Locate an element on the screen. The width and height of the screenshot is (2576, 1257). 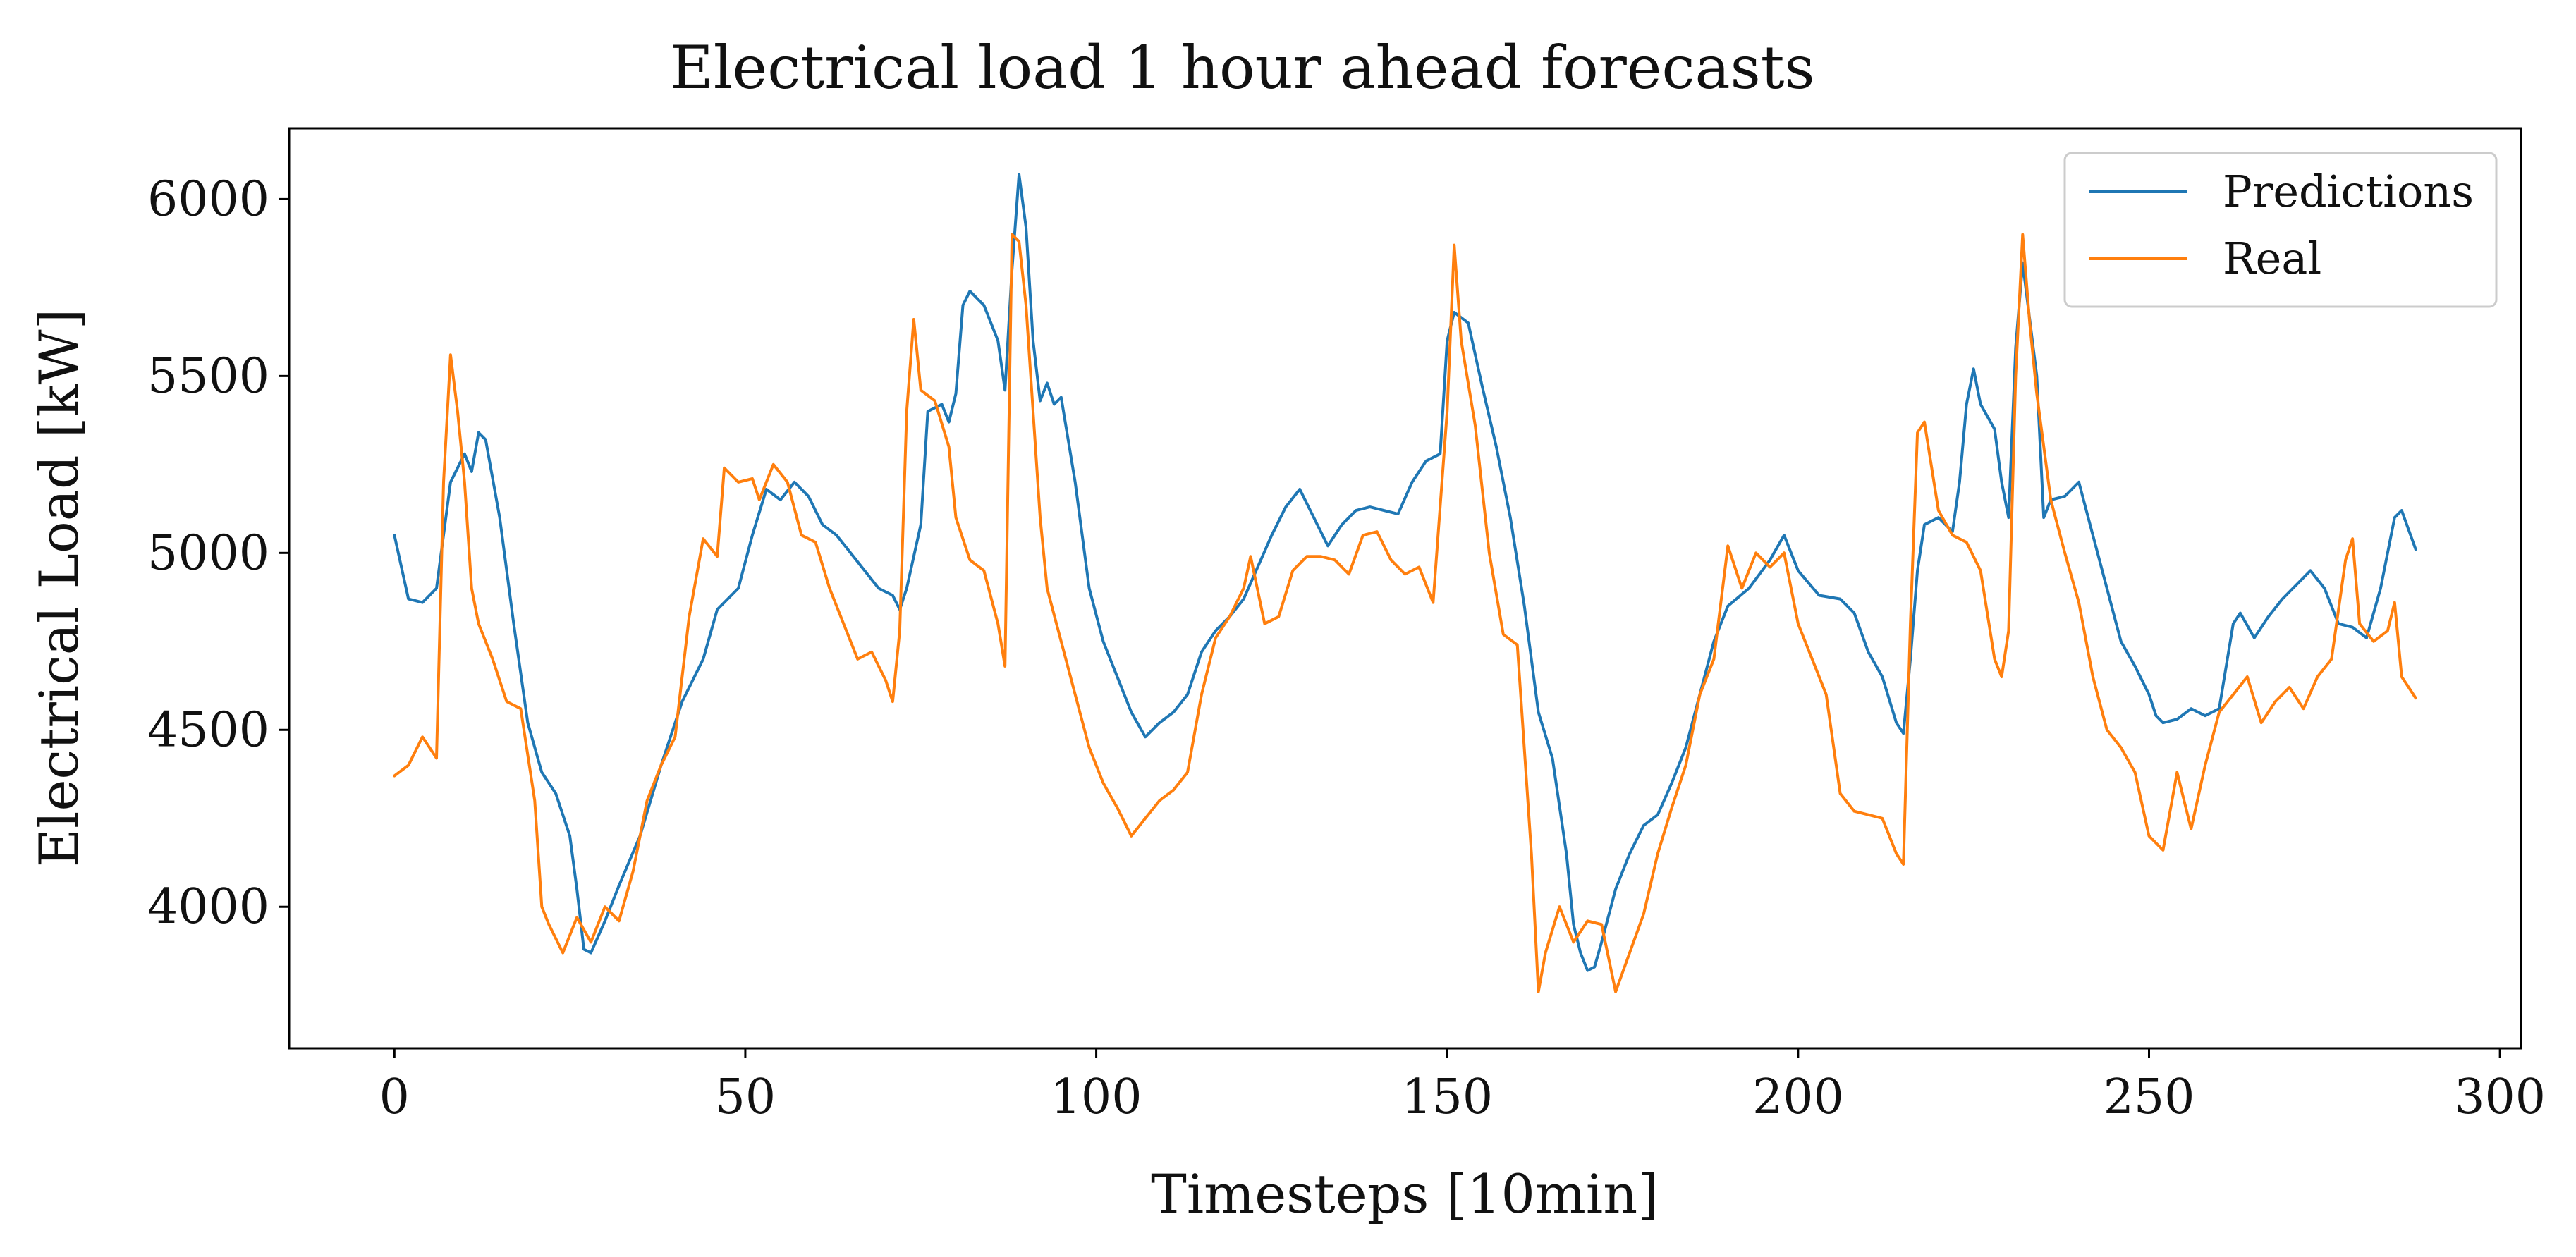
x-tick-label: 0 is located at coordinates (394, 1097).